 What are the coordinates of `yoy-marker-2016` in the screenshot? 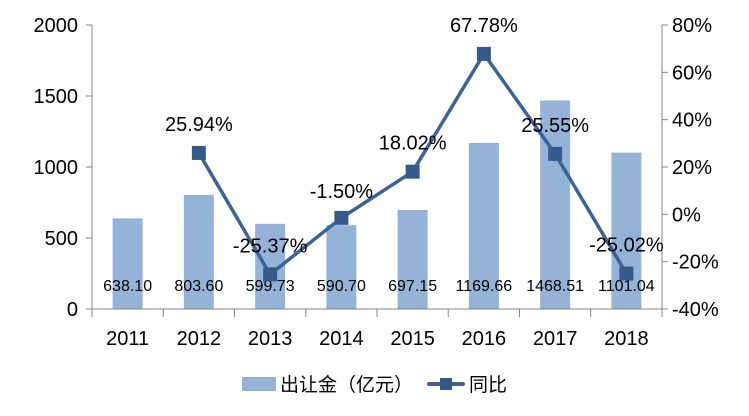 It's located at (483, 53).